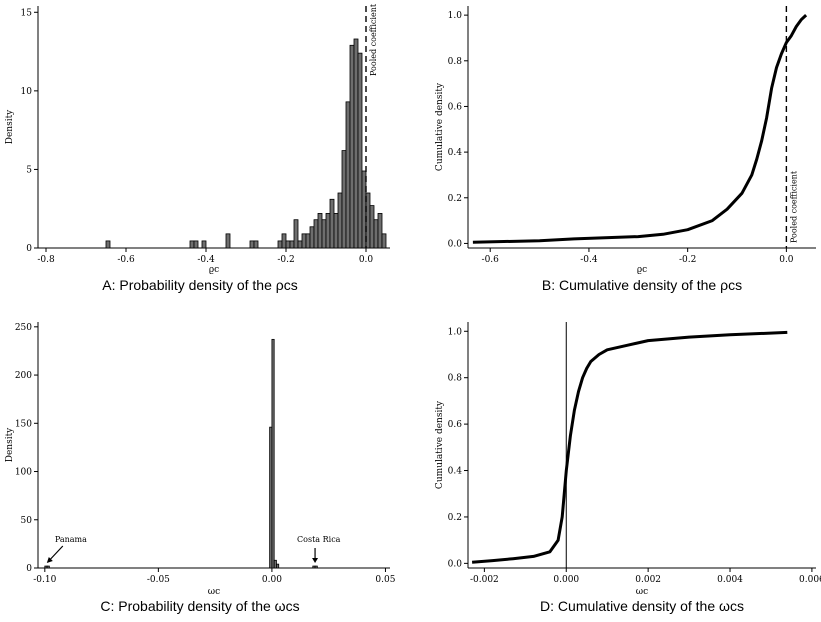  Describe the element at coordinates (23, 376) in the screenshot. I see `y-tick-label: 200` at that location.